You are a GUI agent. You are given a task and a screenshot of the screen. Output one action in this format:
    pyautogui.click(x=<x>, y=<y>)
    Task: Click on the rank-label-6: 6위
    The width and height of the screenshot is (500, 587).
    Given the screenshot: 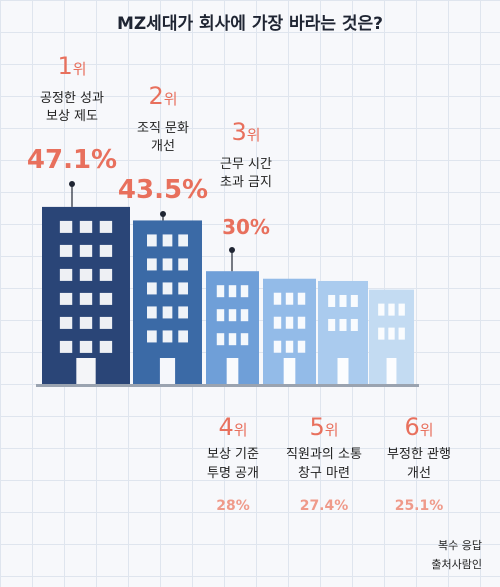 What is the action you would take?
    pyautogui.click(x=418, y=427)
    